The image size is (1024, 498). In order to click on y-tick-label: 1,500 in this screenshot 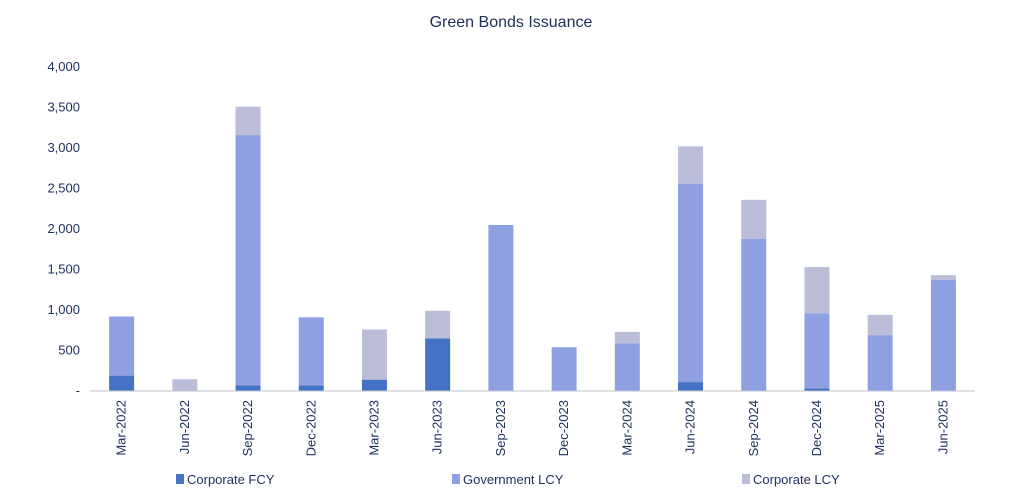, I will do `click(63, 269)`.